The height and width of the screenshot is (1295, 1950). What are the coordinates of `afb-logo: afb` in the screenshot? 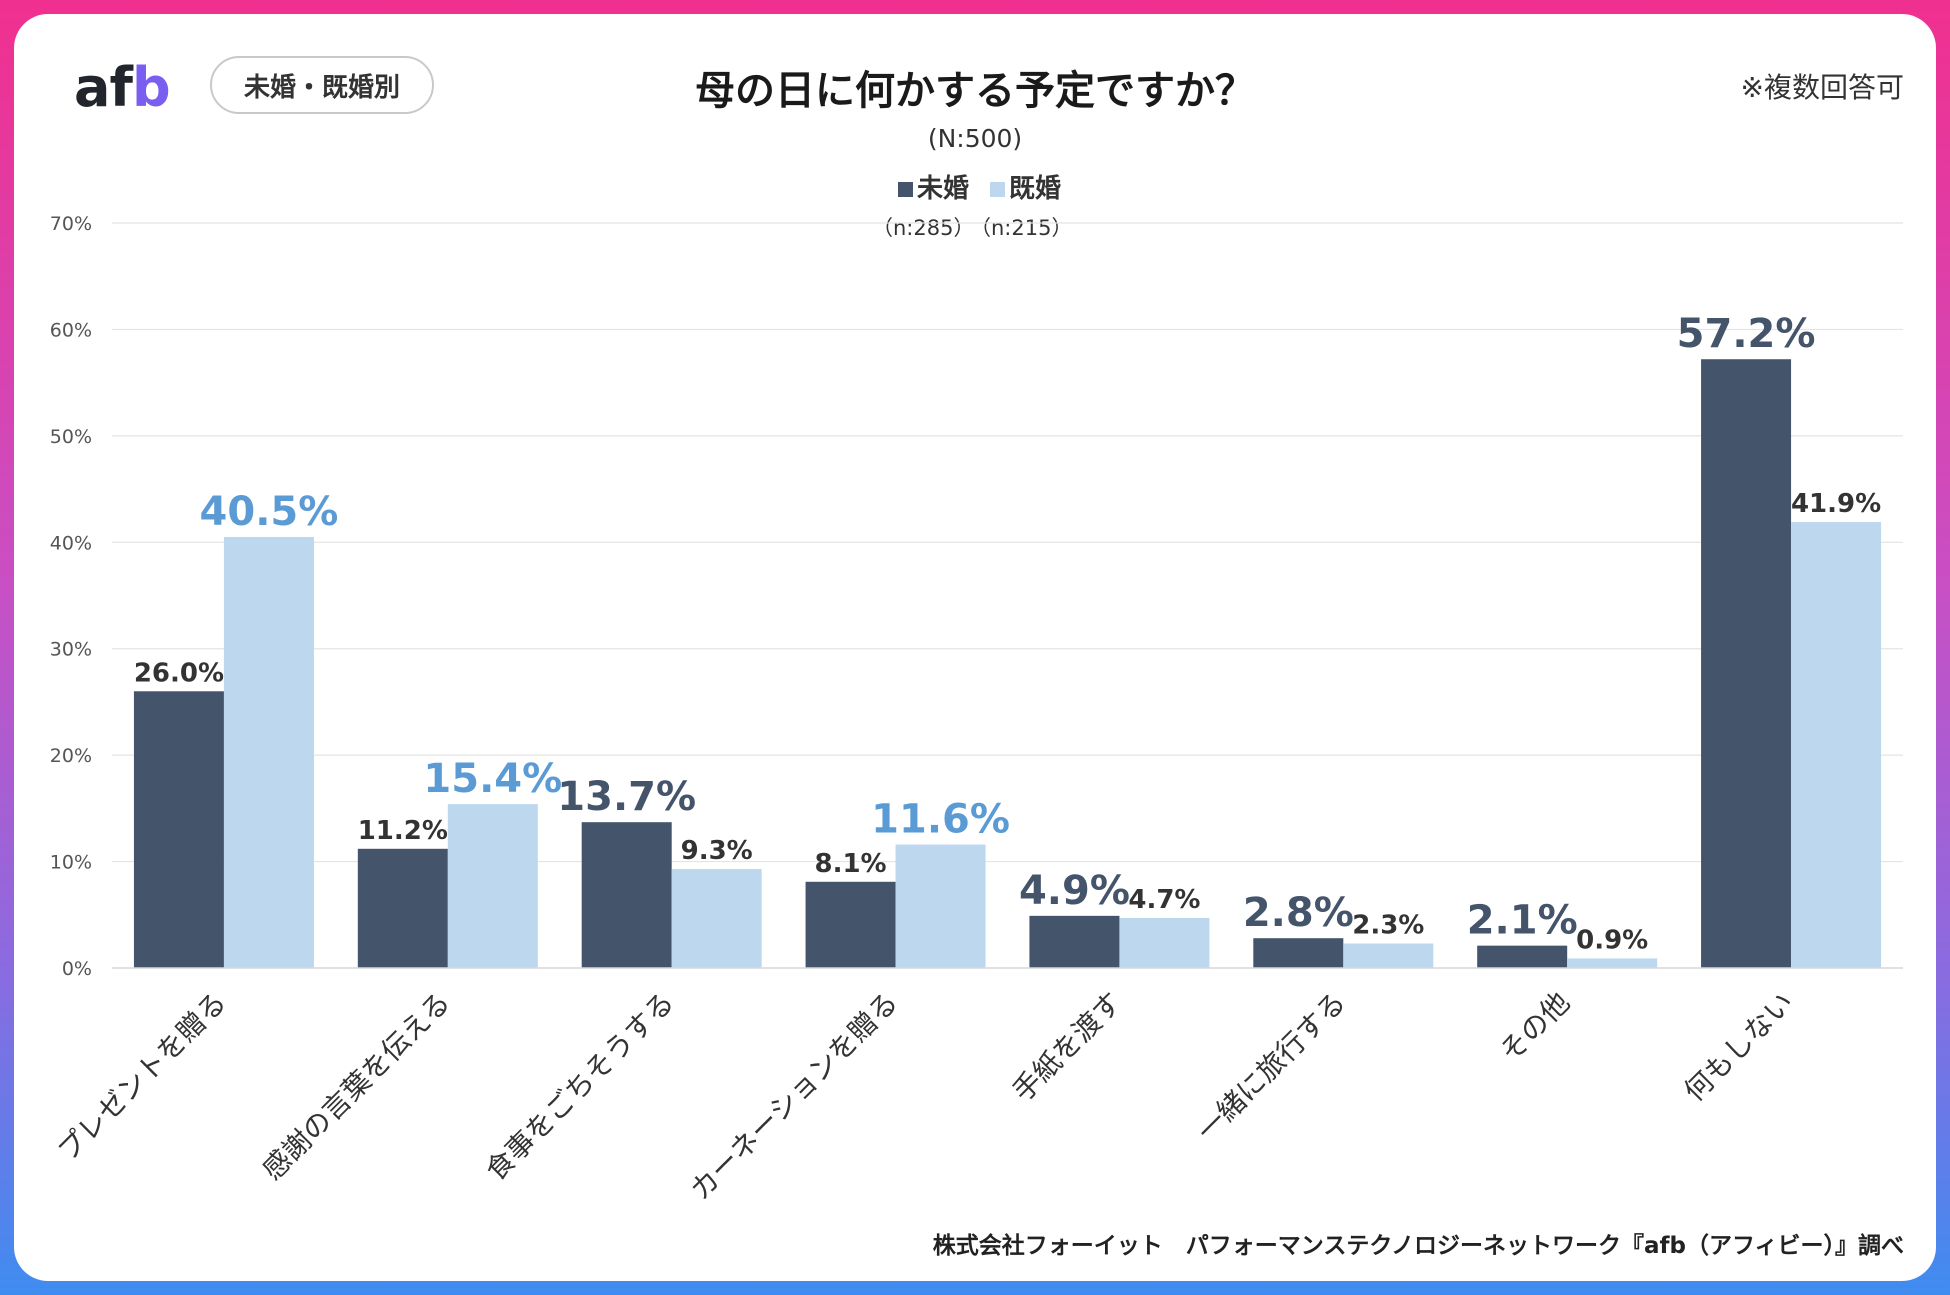 It's located at (122, 87).